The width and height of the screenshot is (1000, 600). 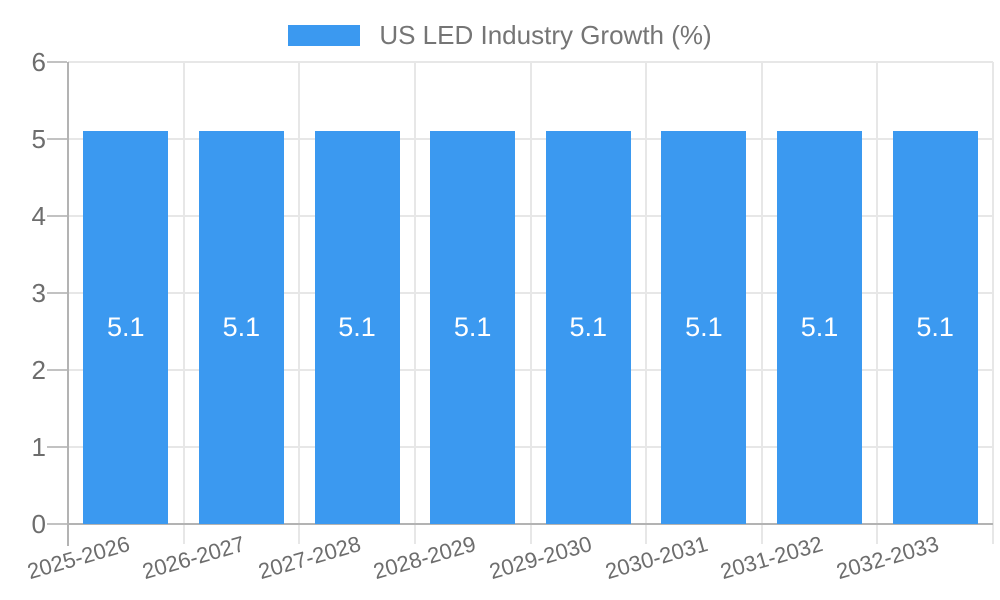 I want to click on bar-2029-2030: 5.1, so click(x=588, y=327).